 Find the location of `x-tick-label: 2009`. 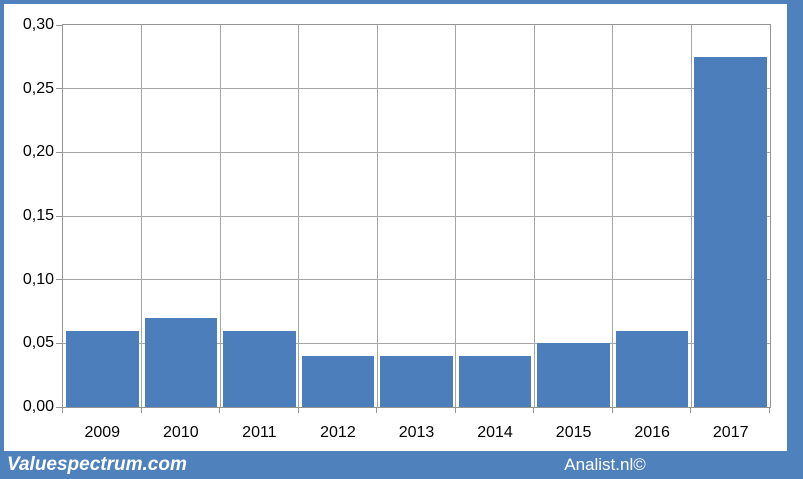

x-tick-label: 2009 is located at coordinates (102, 432).